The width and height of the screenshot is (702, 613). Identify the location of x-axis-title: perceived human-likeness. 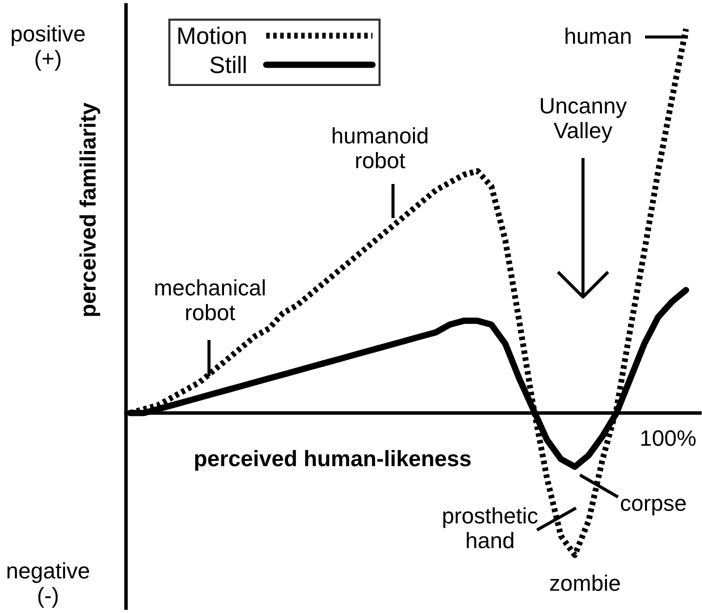
(333, 460).